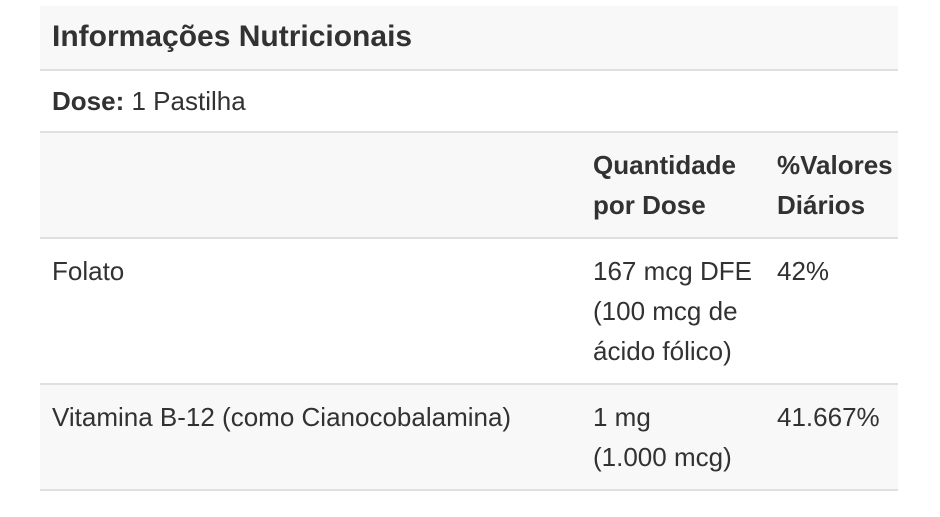 This screenshot has height=517, width=940. I want to click on nutrient-amount-cell: 1 mg (1.000 mcg), so click(673, 437).